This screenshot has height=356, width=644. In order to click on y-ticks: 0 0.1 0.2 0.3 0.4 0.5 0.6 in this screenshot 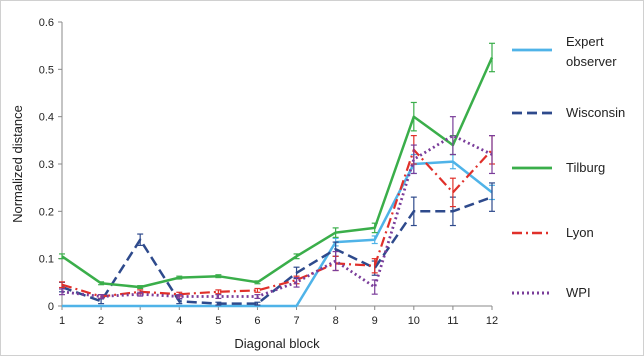, I will do `click(50, 165)`.